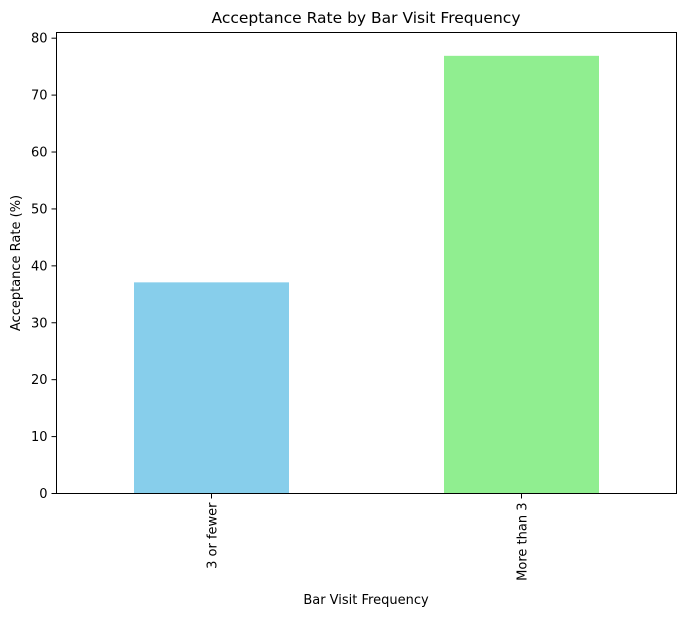 This screenshot has width=686, height=617. What do you see at coordinates (39, 153) in the screenshot?
I see `y-tick-label: 60` at bounding box center [39, 153].